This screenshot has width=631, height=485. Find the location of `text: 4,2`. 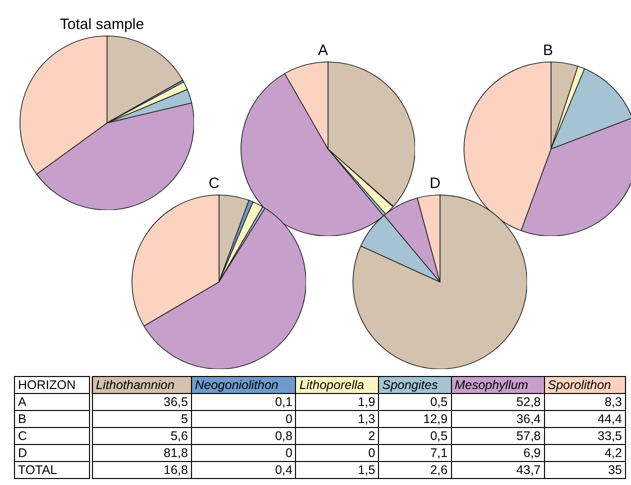

text: 4,2 is located at coordinates (613, 453).